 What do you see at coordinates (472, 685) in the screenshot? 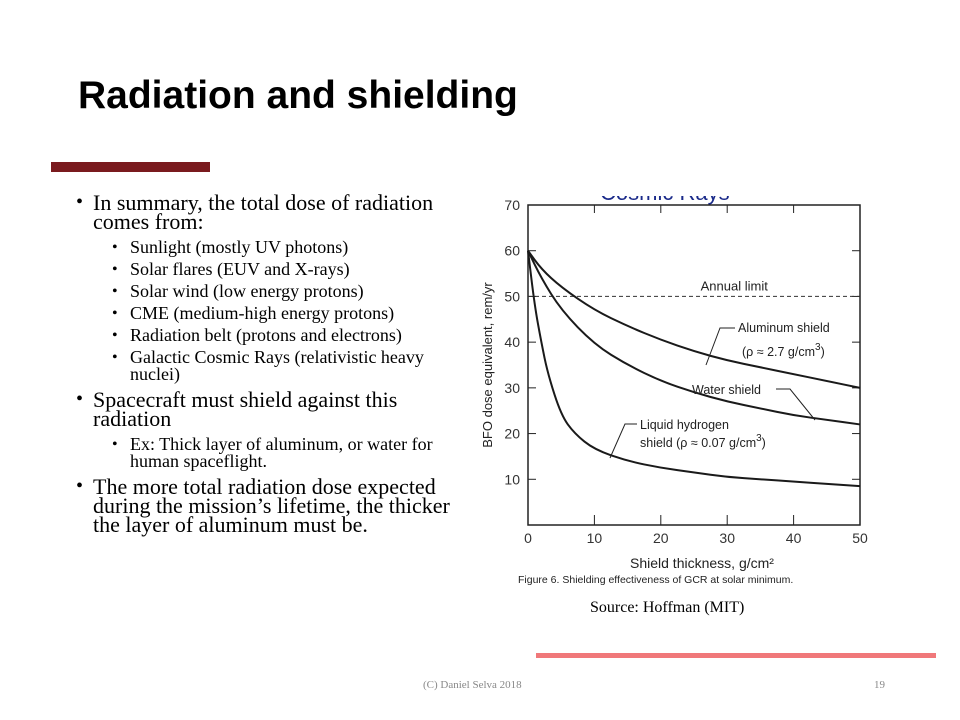
I see `footer-copyright: (C) Daniel Selva 2018` at bounding box center [472, 685].